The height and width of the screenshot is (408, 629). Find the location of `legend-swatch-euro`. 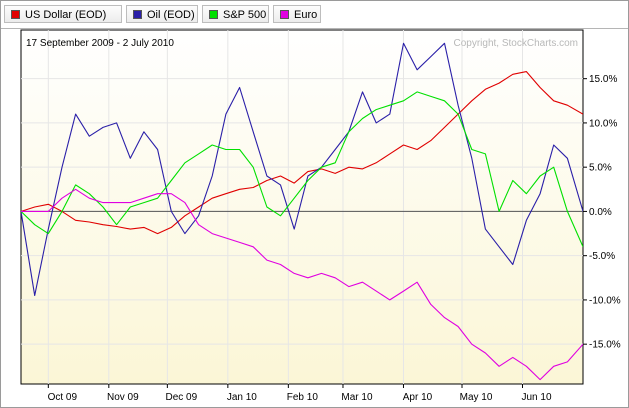

legend-swatch-euro is located at coordinates (284, 14).